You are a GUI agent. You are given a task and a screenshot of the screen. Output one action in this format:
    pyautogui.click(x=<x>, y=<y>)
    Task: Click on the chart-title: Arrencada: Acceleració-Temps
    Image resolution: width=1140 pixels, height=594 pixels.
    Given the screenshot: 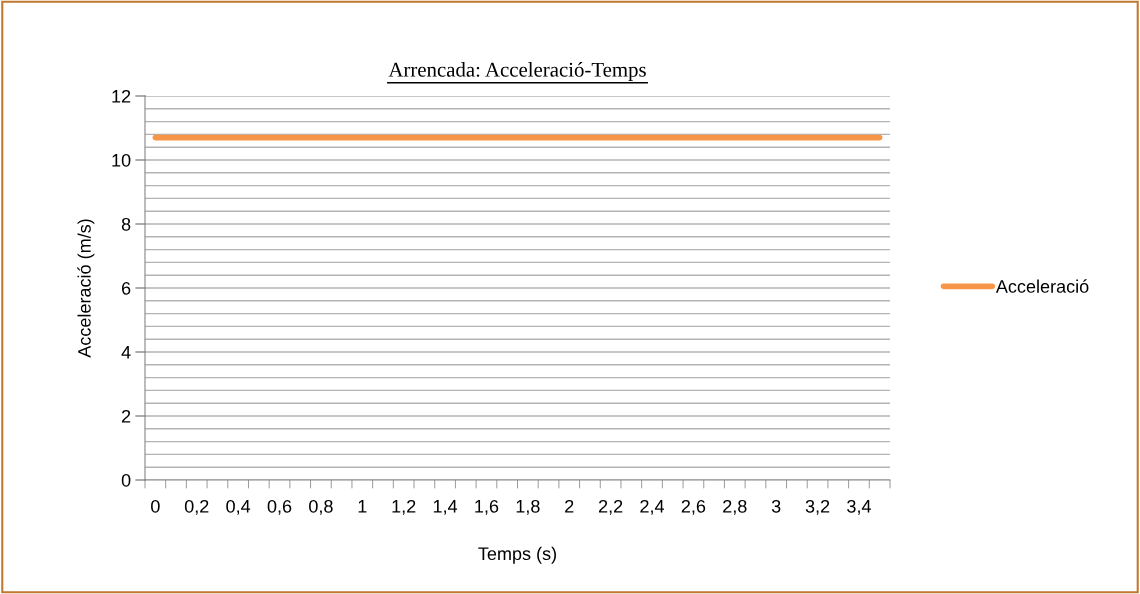 What is the action you would take?
    pyautogui.click(x=517, y=71)
    